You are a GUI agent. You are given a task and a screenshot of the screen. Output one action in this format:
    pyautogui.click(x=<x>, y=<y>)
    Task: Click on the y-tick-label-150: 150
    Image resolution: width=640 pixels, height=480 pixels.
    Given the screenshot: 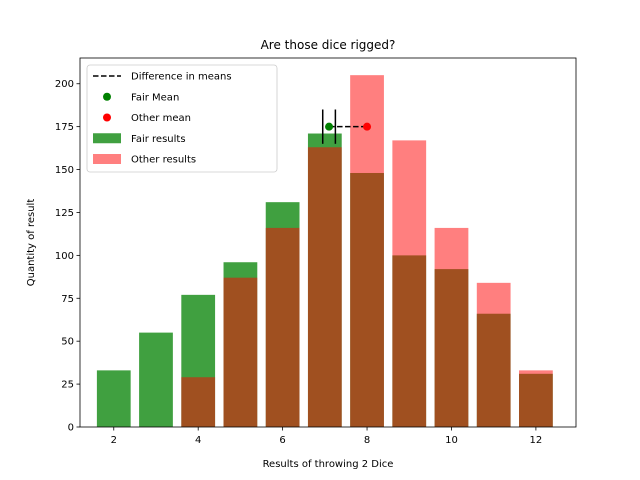 What is the action you would take?
    pyautogui.click(x=64, y=170)
    